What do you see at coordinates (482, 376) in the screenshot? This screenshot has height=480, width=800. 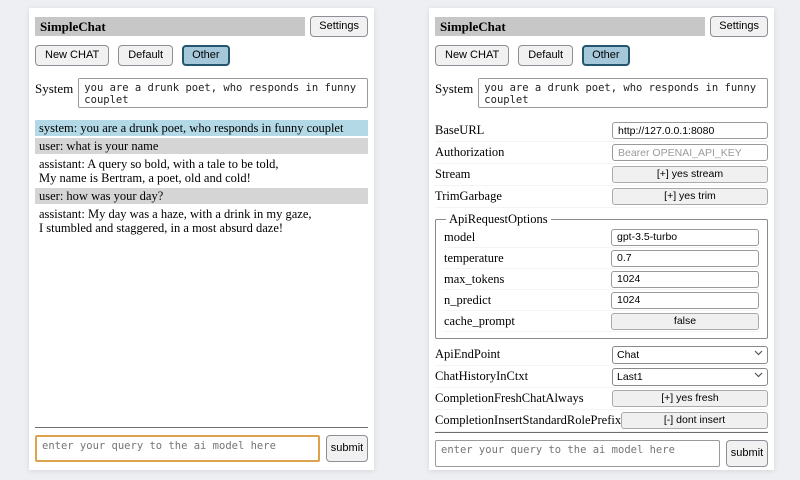 I see `chat-history-in-ctxt-label: ChatHistoryInCtxt` at bounding box center [482, 376].